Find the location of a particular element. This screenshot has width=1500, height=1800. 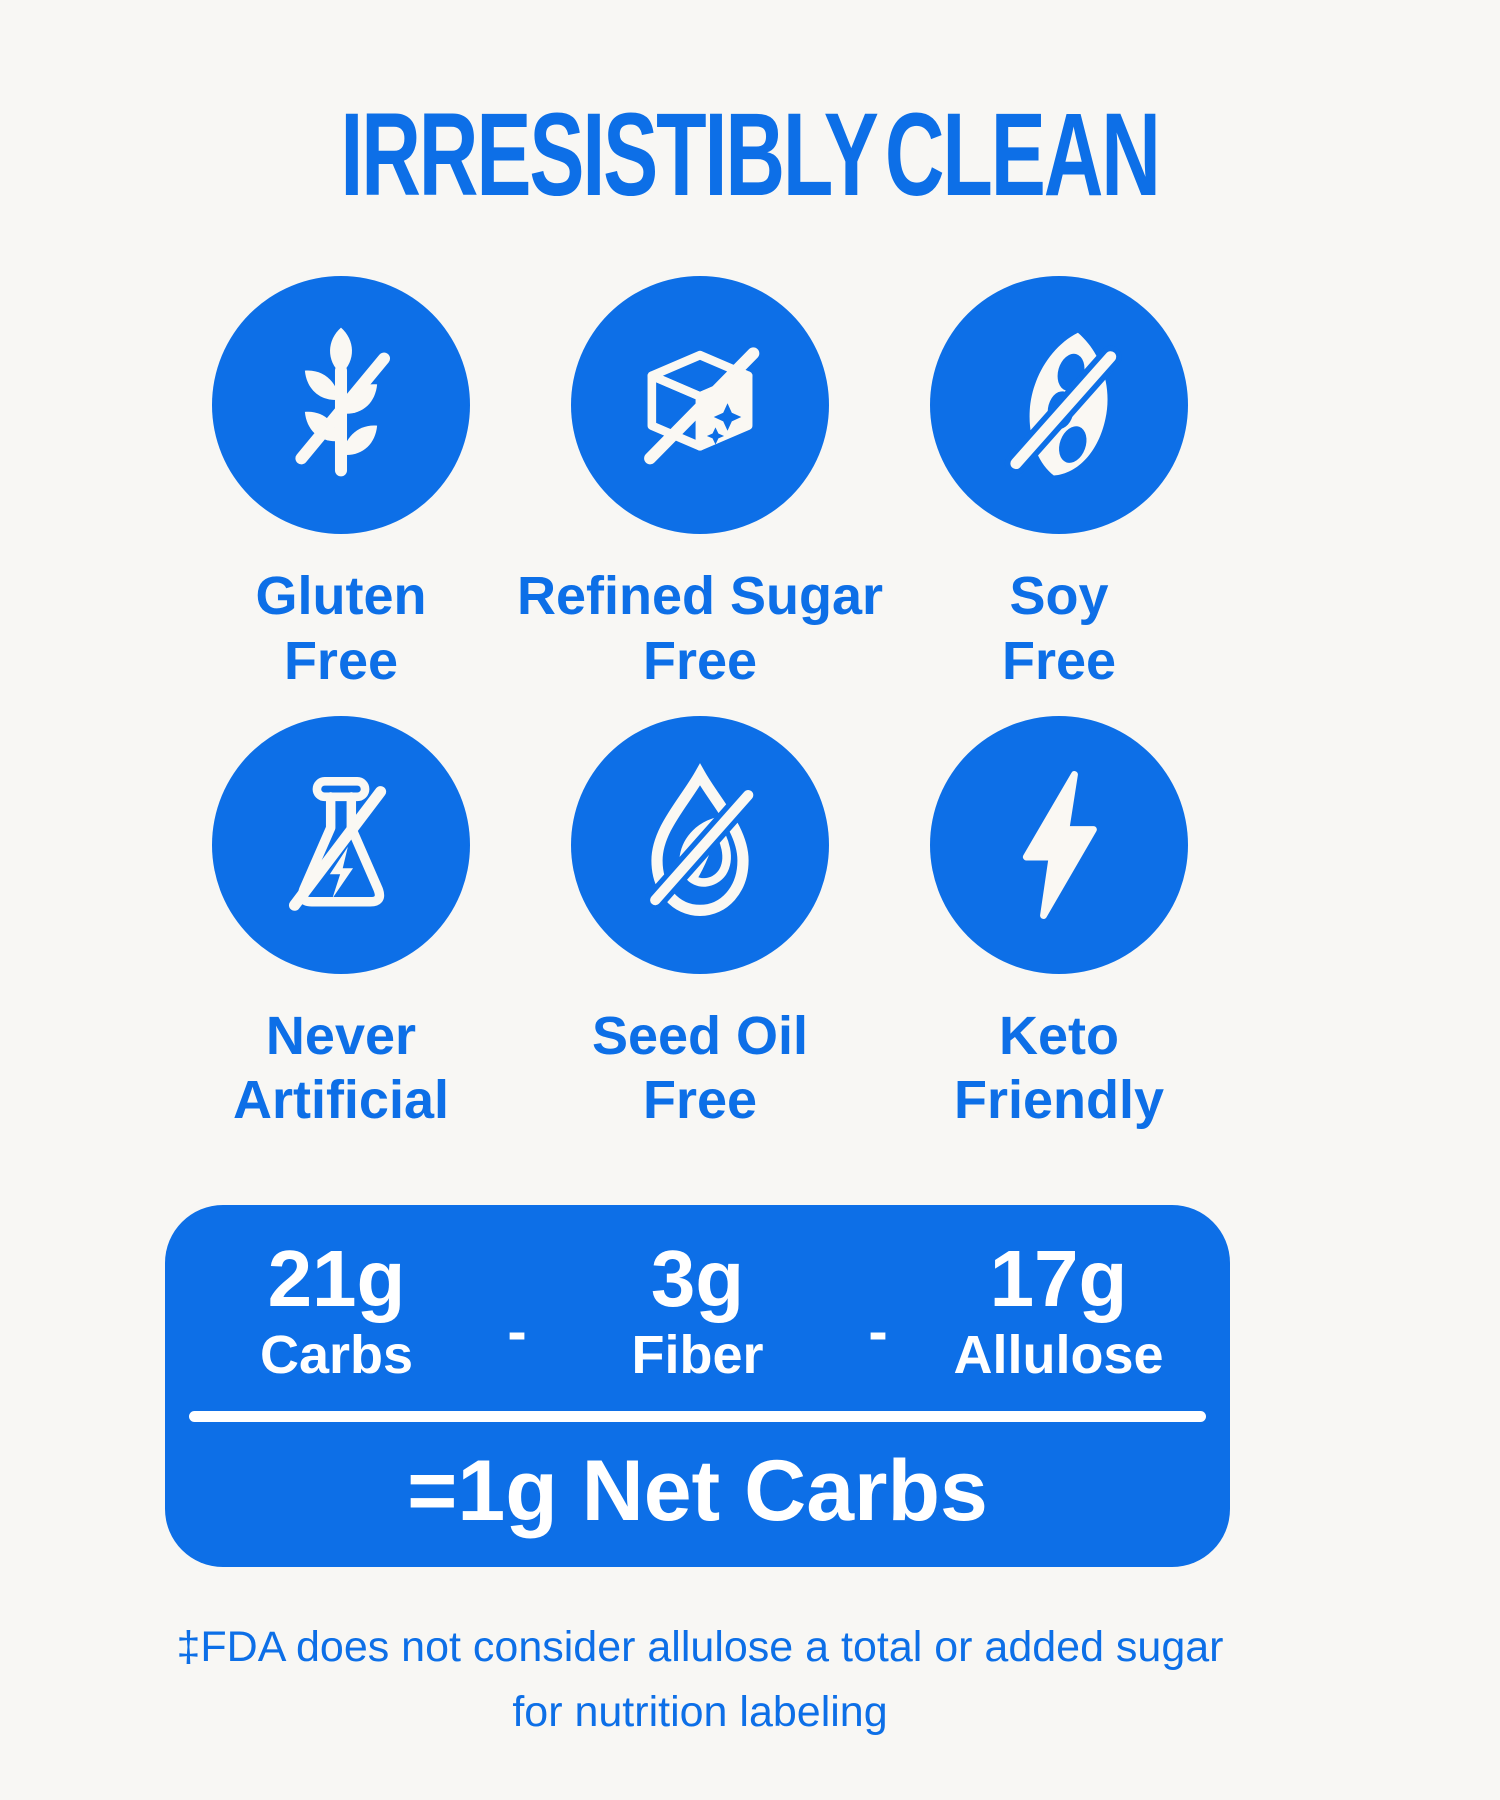

stat-label: Carbs is located at coordinates (336, 1355).